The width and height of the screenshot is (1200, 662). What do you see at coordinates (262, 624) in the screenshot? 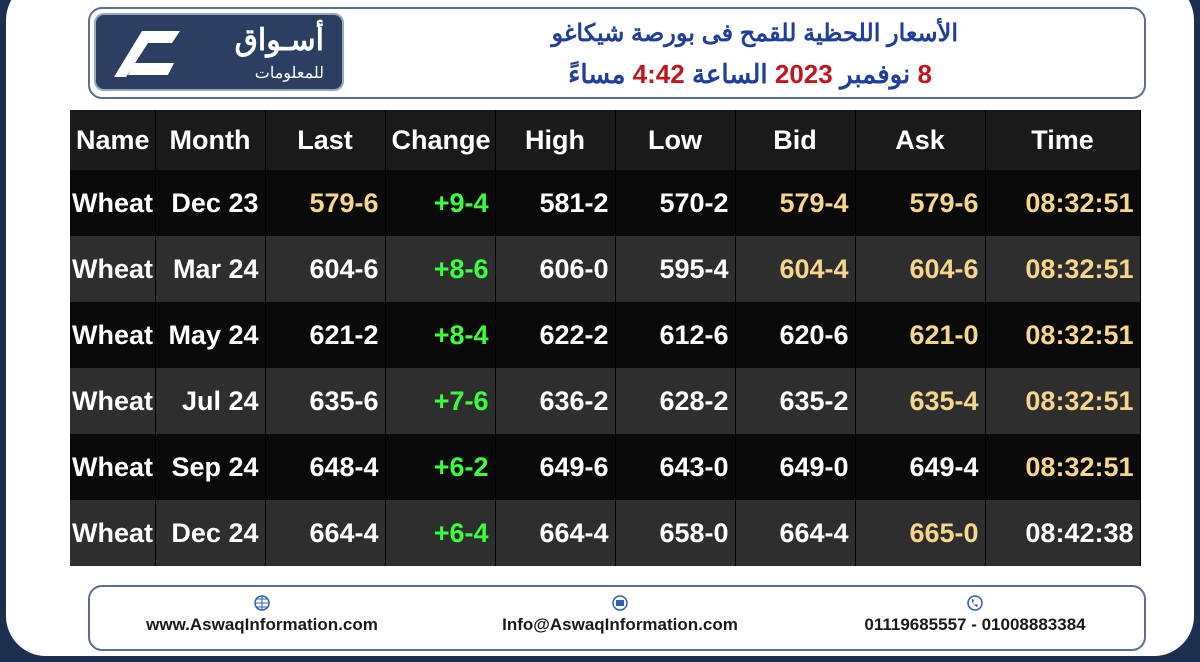
I see `website: www.AswaqInformation.com` at bounding box center [262, 624].